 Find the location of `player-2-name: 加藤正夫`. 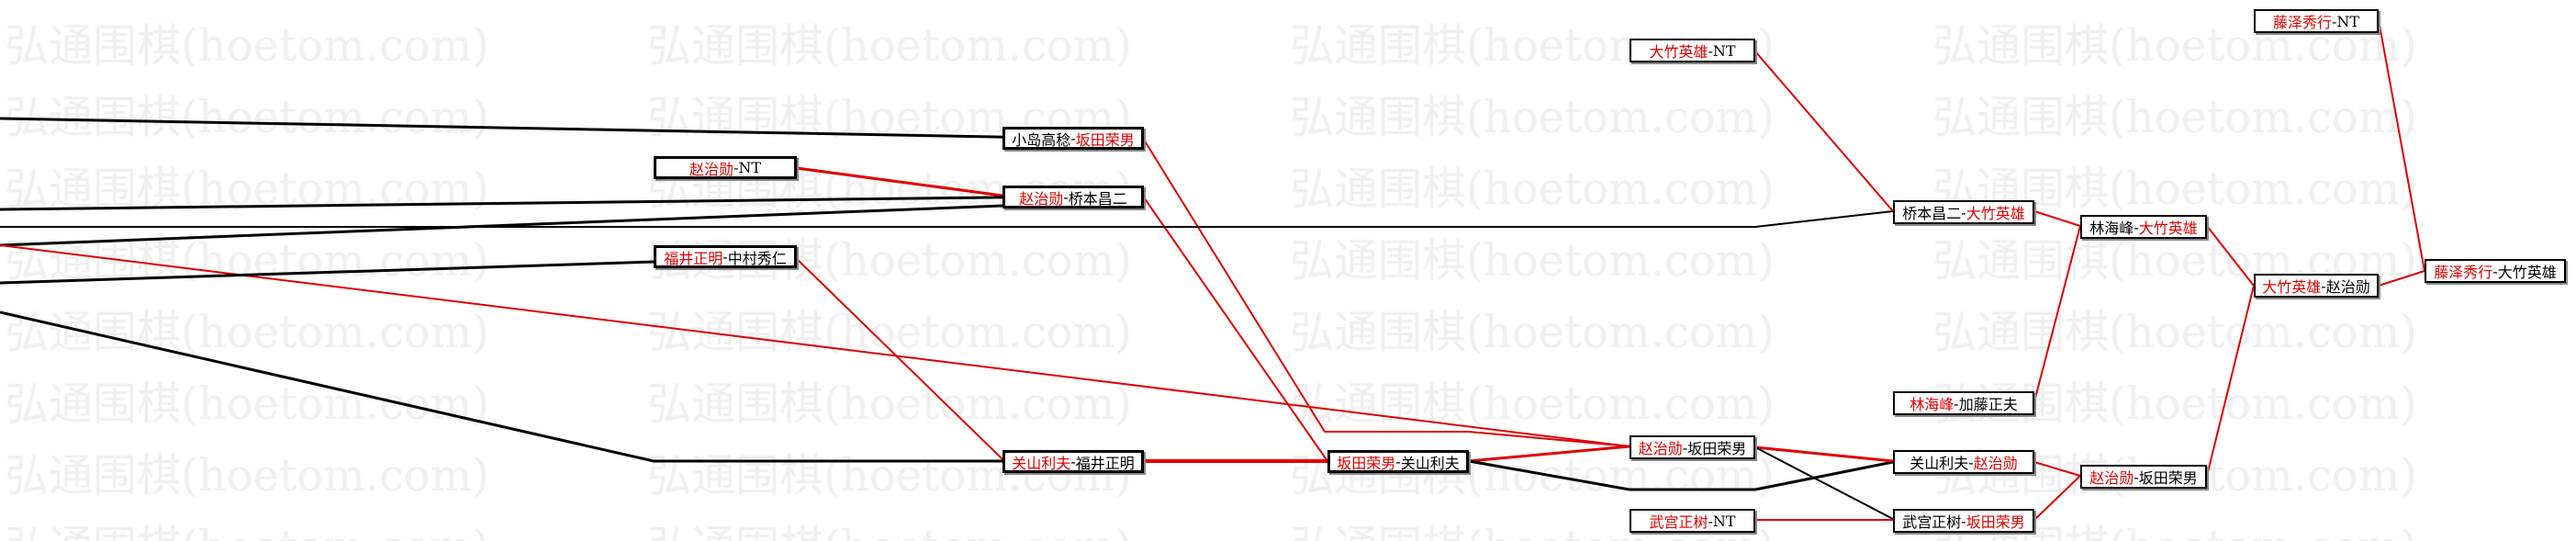

player-2-name: 加藤正夫 is located at coordinates (1988, 404).